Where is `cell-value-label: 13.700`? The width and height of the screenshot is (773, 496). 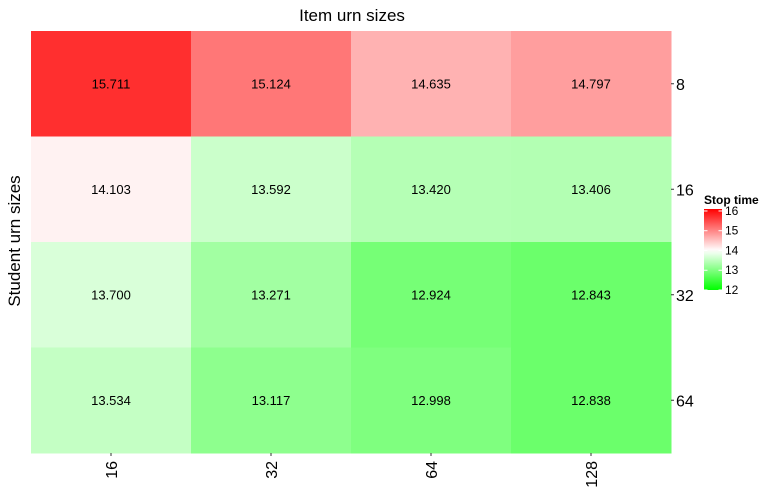 cell-value-label: 13.700 is located at coordinates (111, 294).